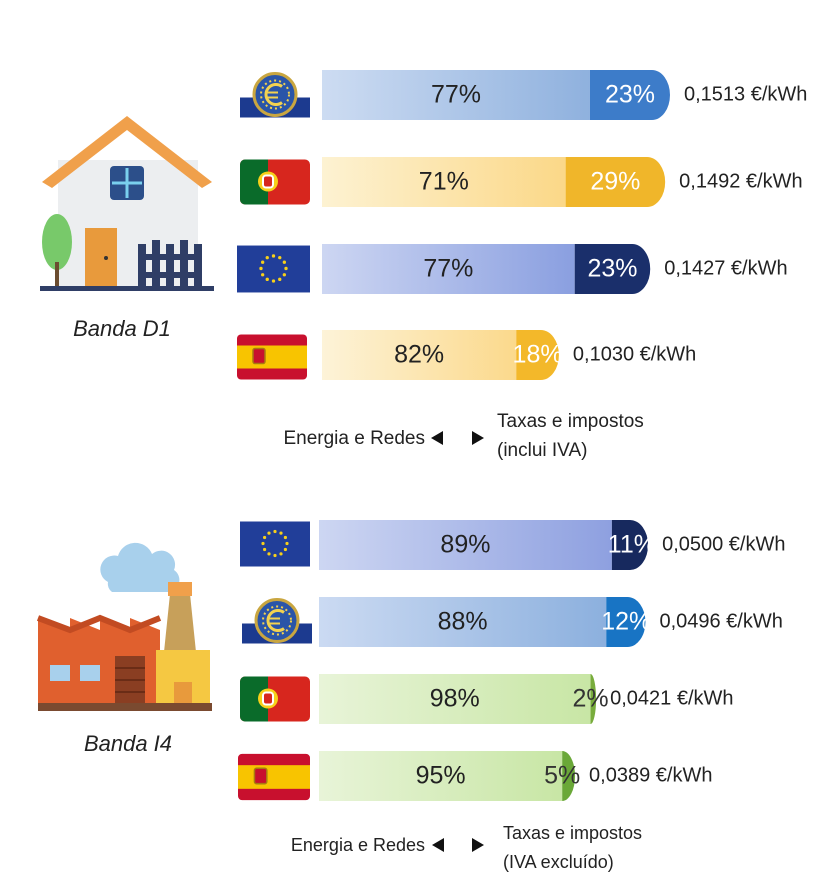 The height and width of the screenshot is (888, 835). I want to click on price-label: 0,0500 €/kWh, so click(723, 544).